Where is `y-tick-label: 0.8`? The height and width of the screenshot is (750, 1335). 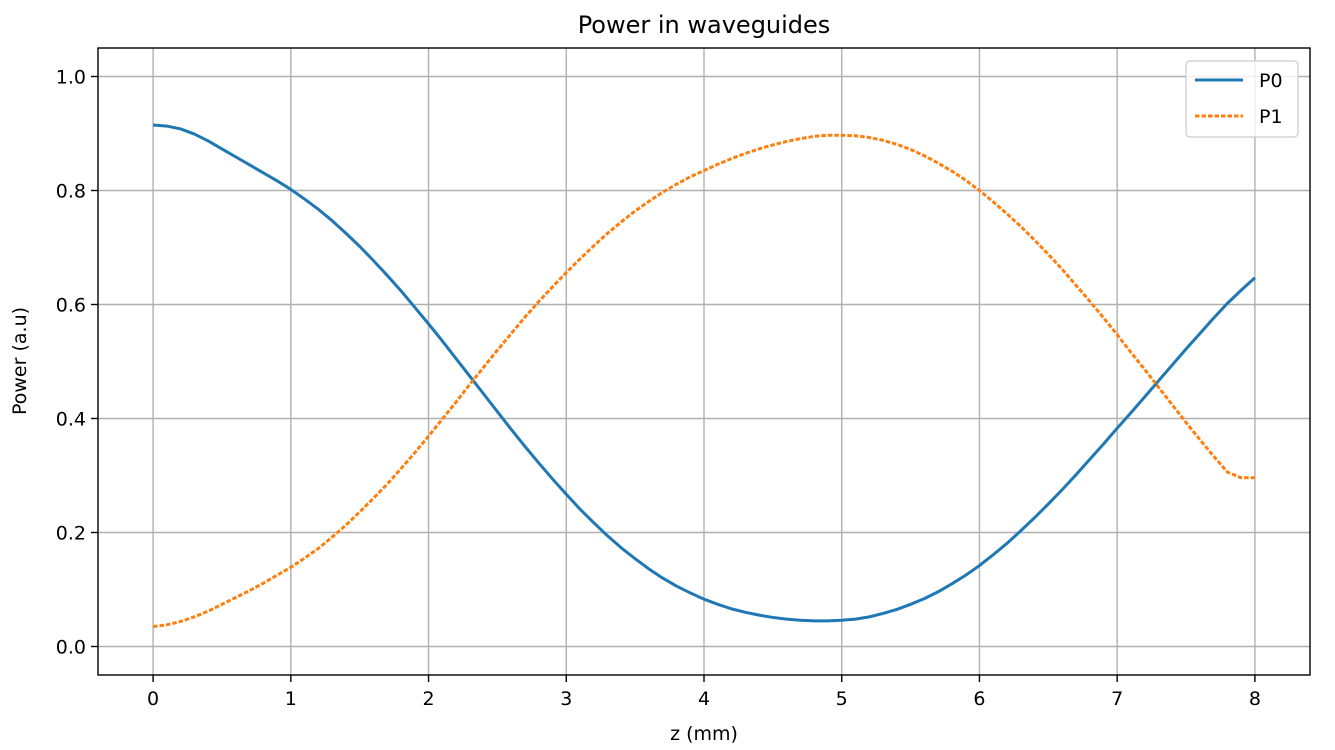
y-tick-label: 0.8 is located at coordinates (71, 192).